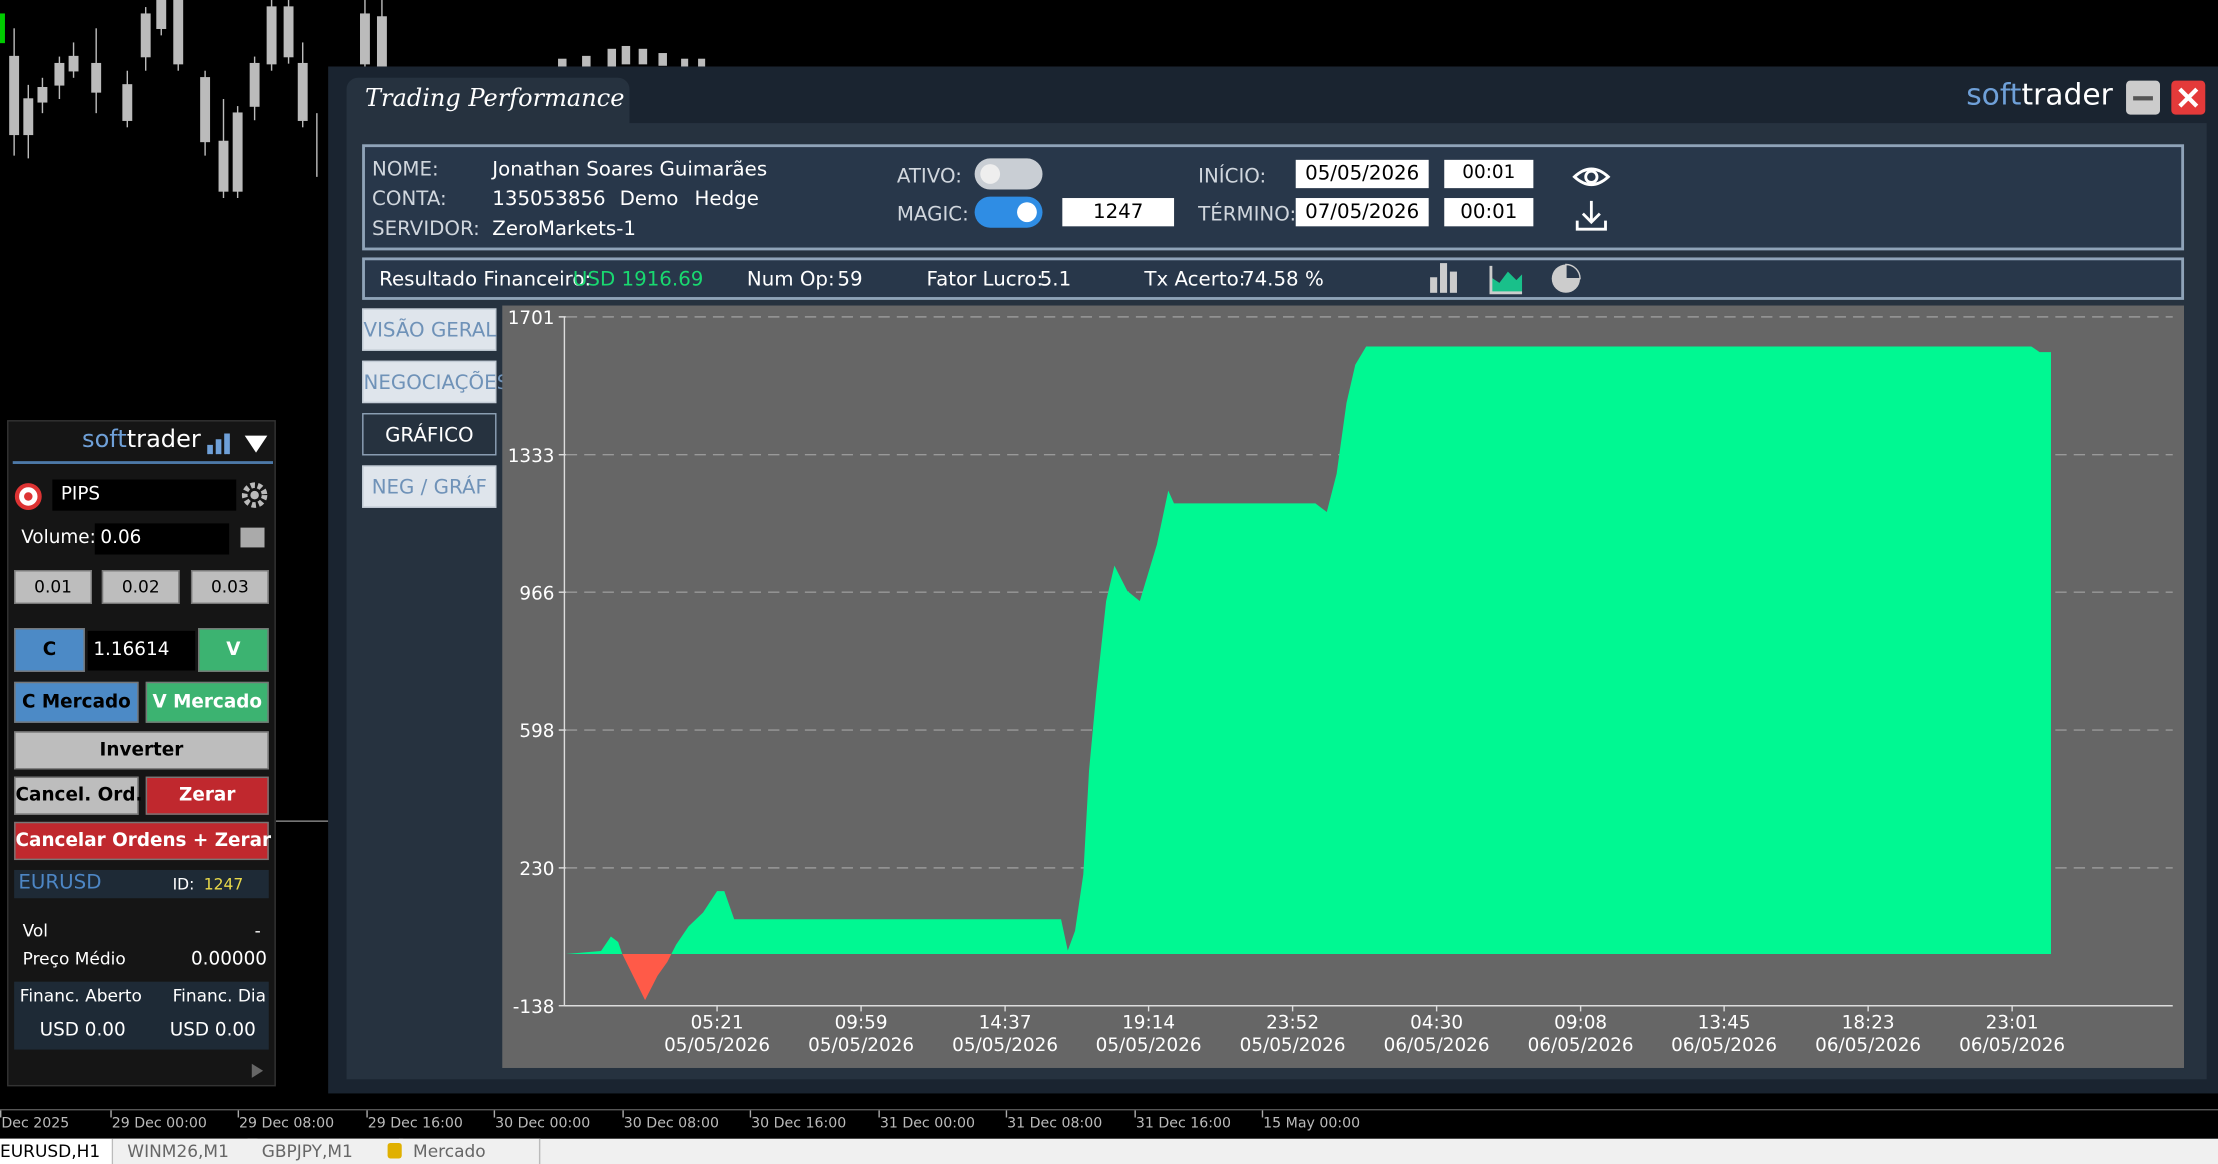 The height and width of the screenshot is (1164, 2218). What do you see at coordinates (429, 486) in the screenshot?
I see `tab: NEG / GRÁF` at bounding box center [429, 486].